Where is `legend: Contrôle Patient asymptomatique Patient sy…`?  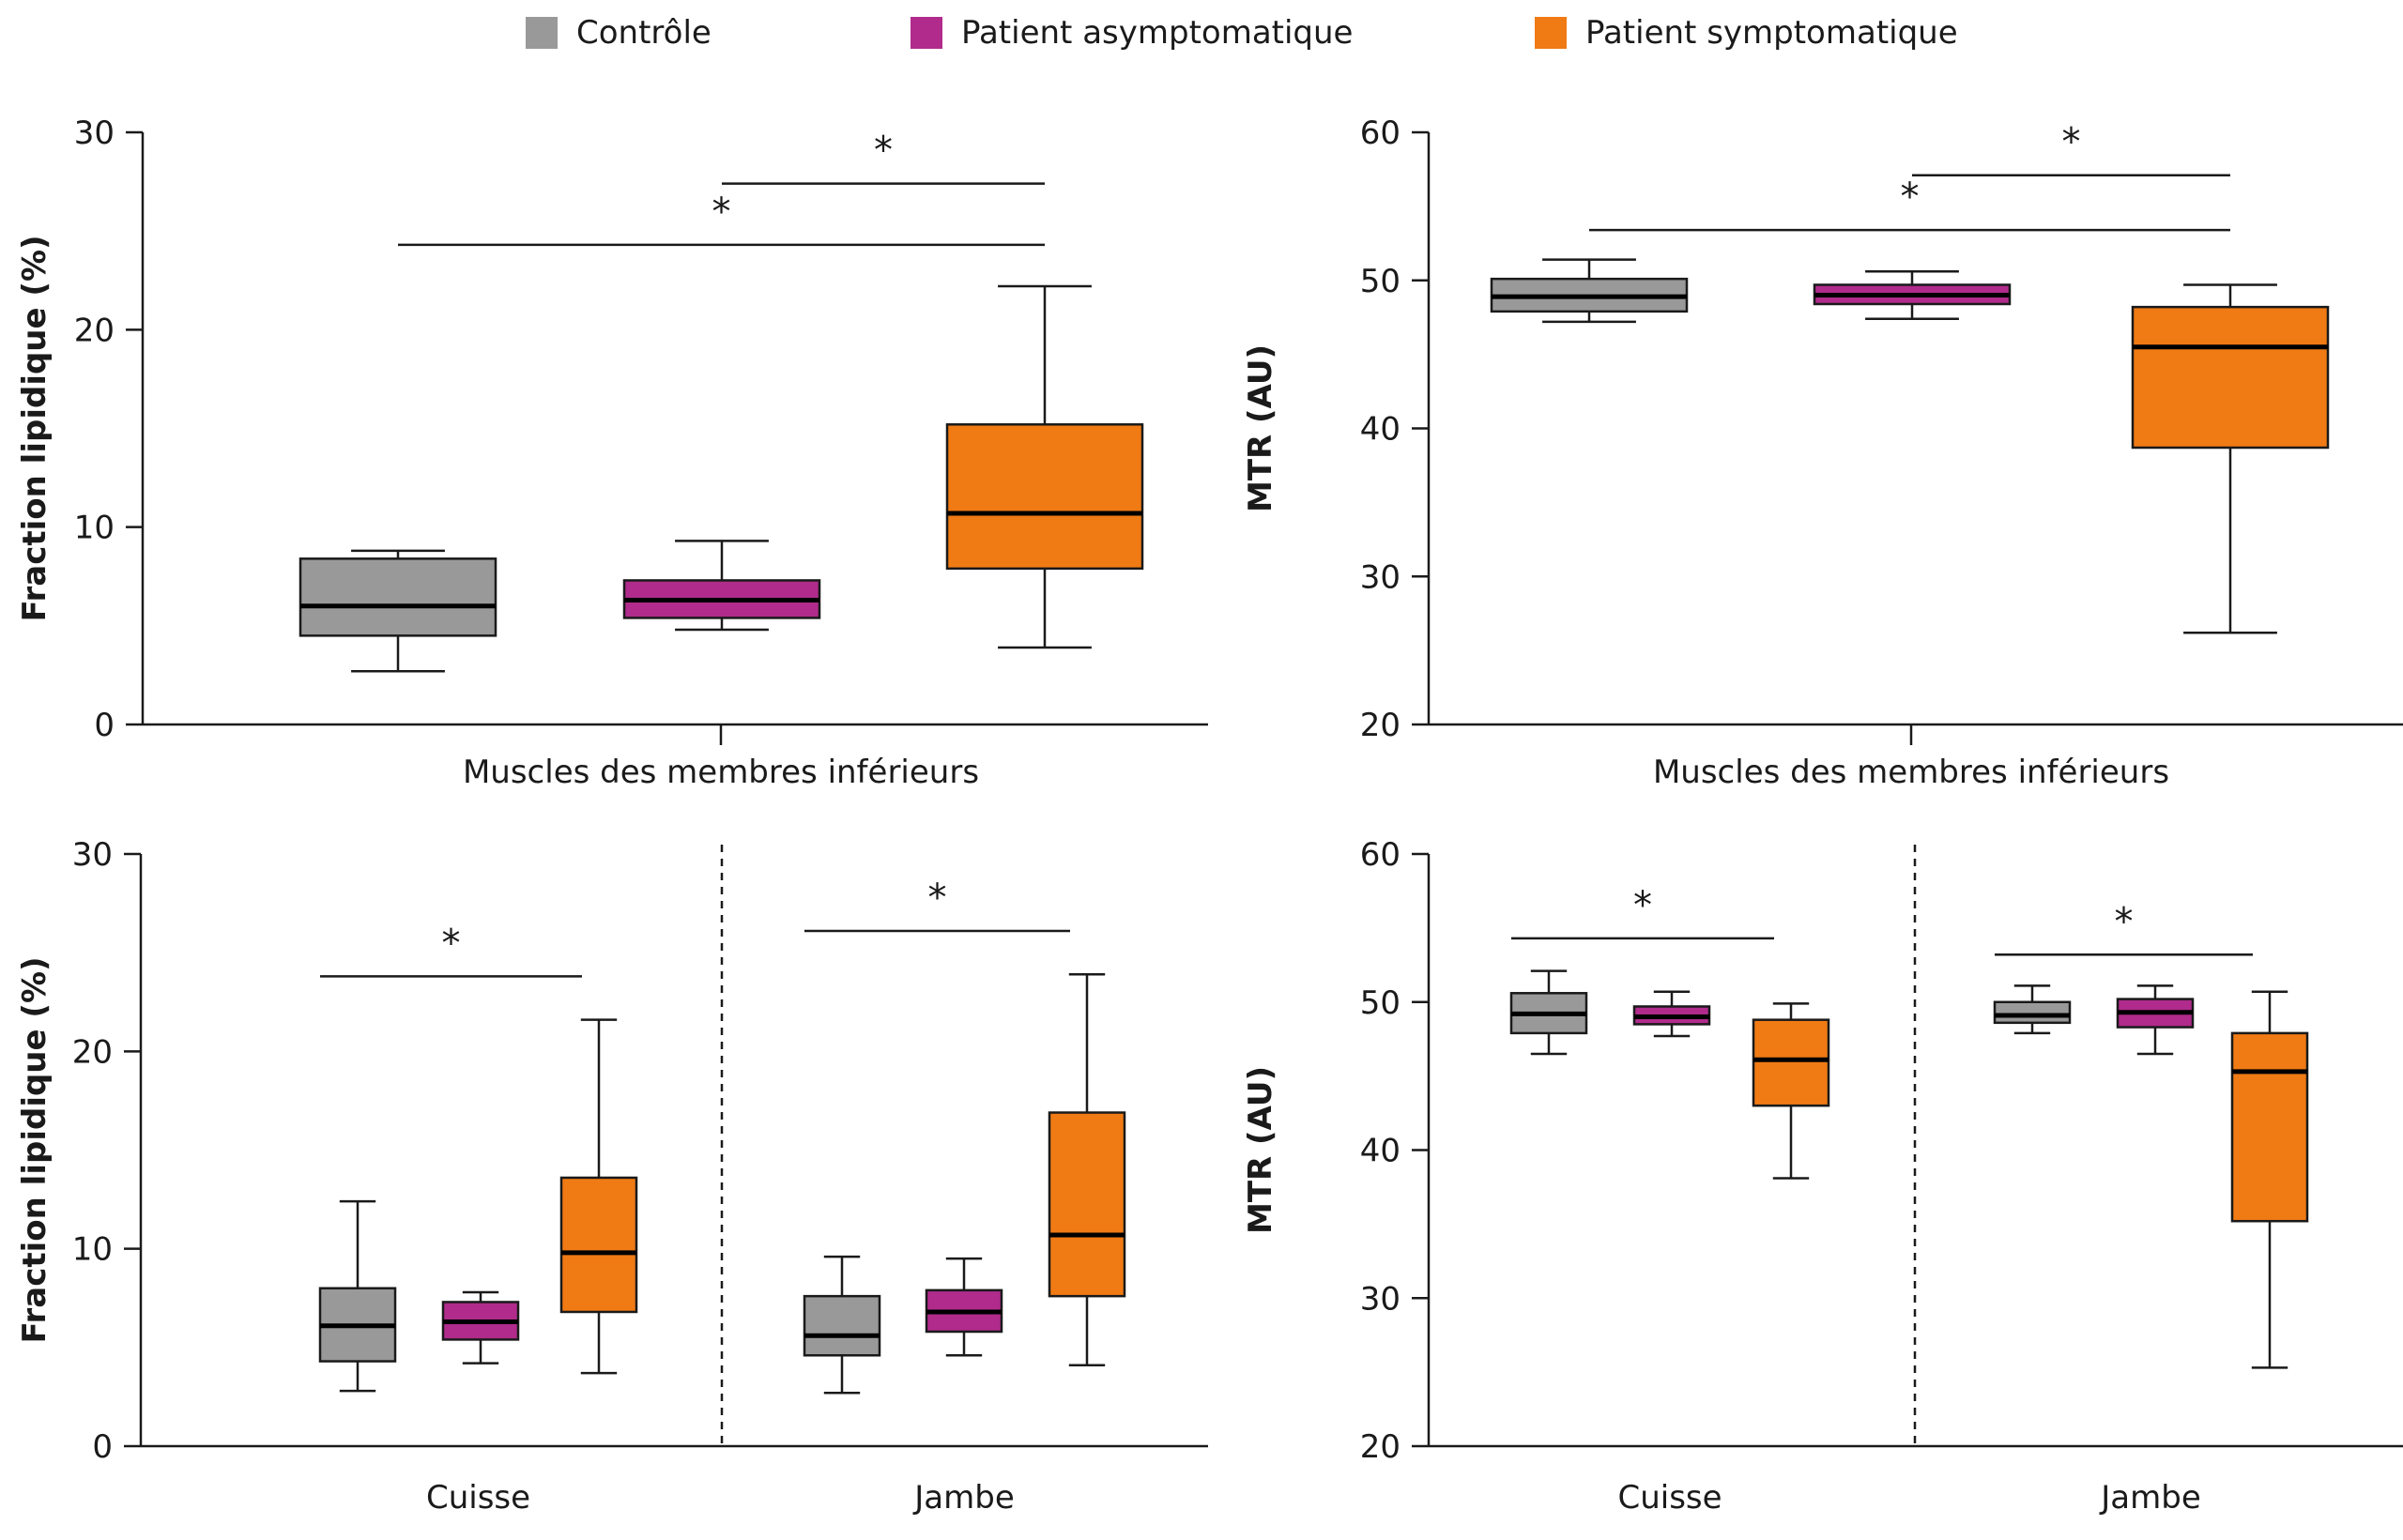 legend: Contrôle Patient asymptomatique Patient sy… is located at coordinates (1242, 33).